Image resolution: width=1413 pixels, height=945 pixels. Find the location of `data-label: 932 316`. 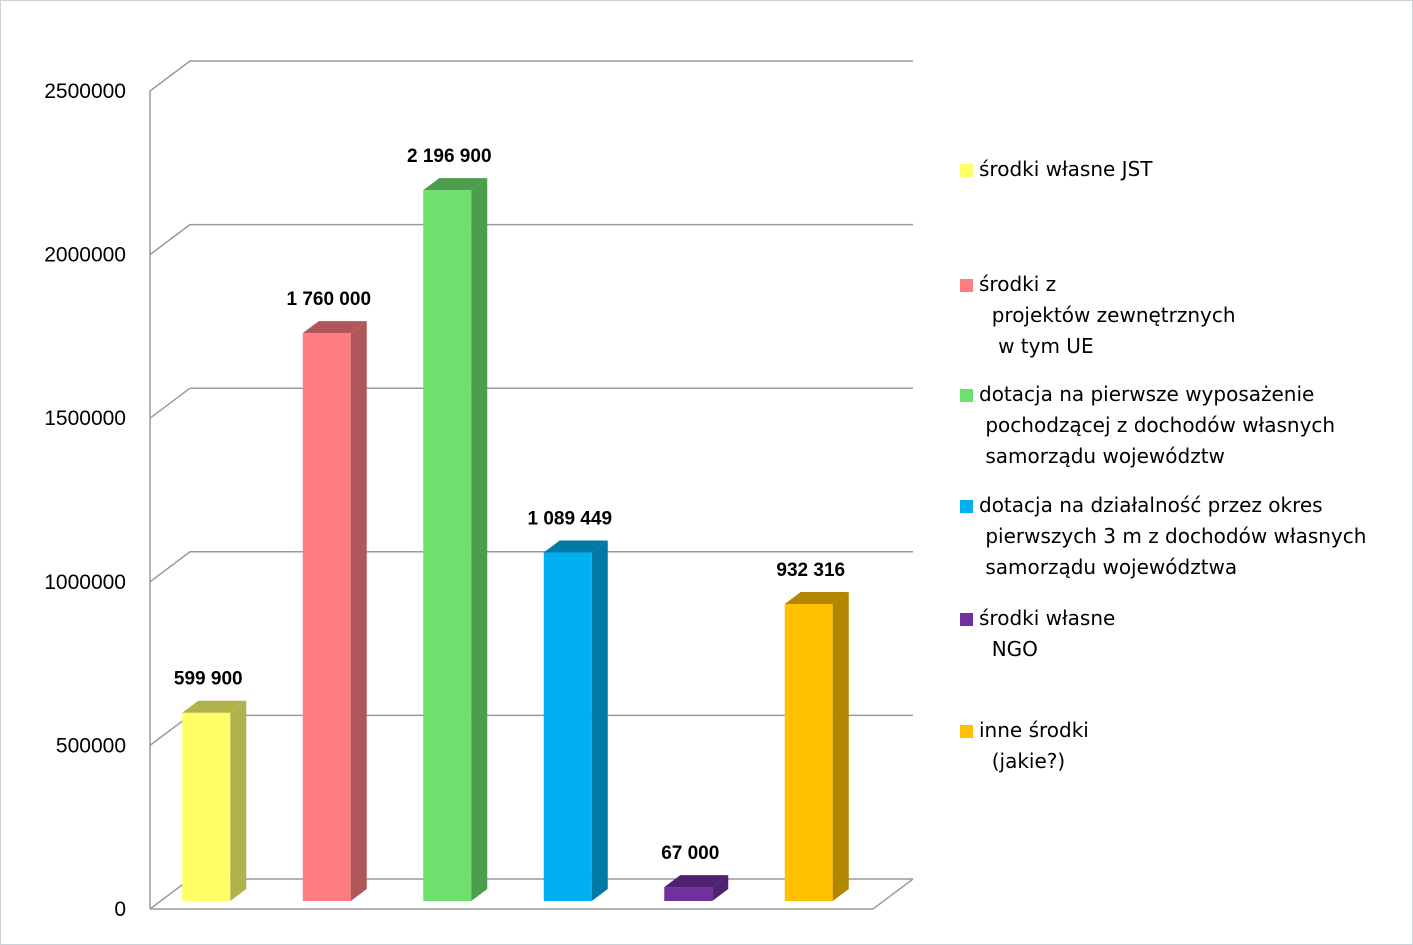

data-label: 932 316 is located at coordinates (810, 570).